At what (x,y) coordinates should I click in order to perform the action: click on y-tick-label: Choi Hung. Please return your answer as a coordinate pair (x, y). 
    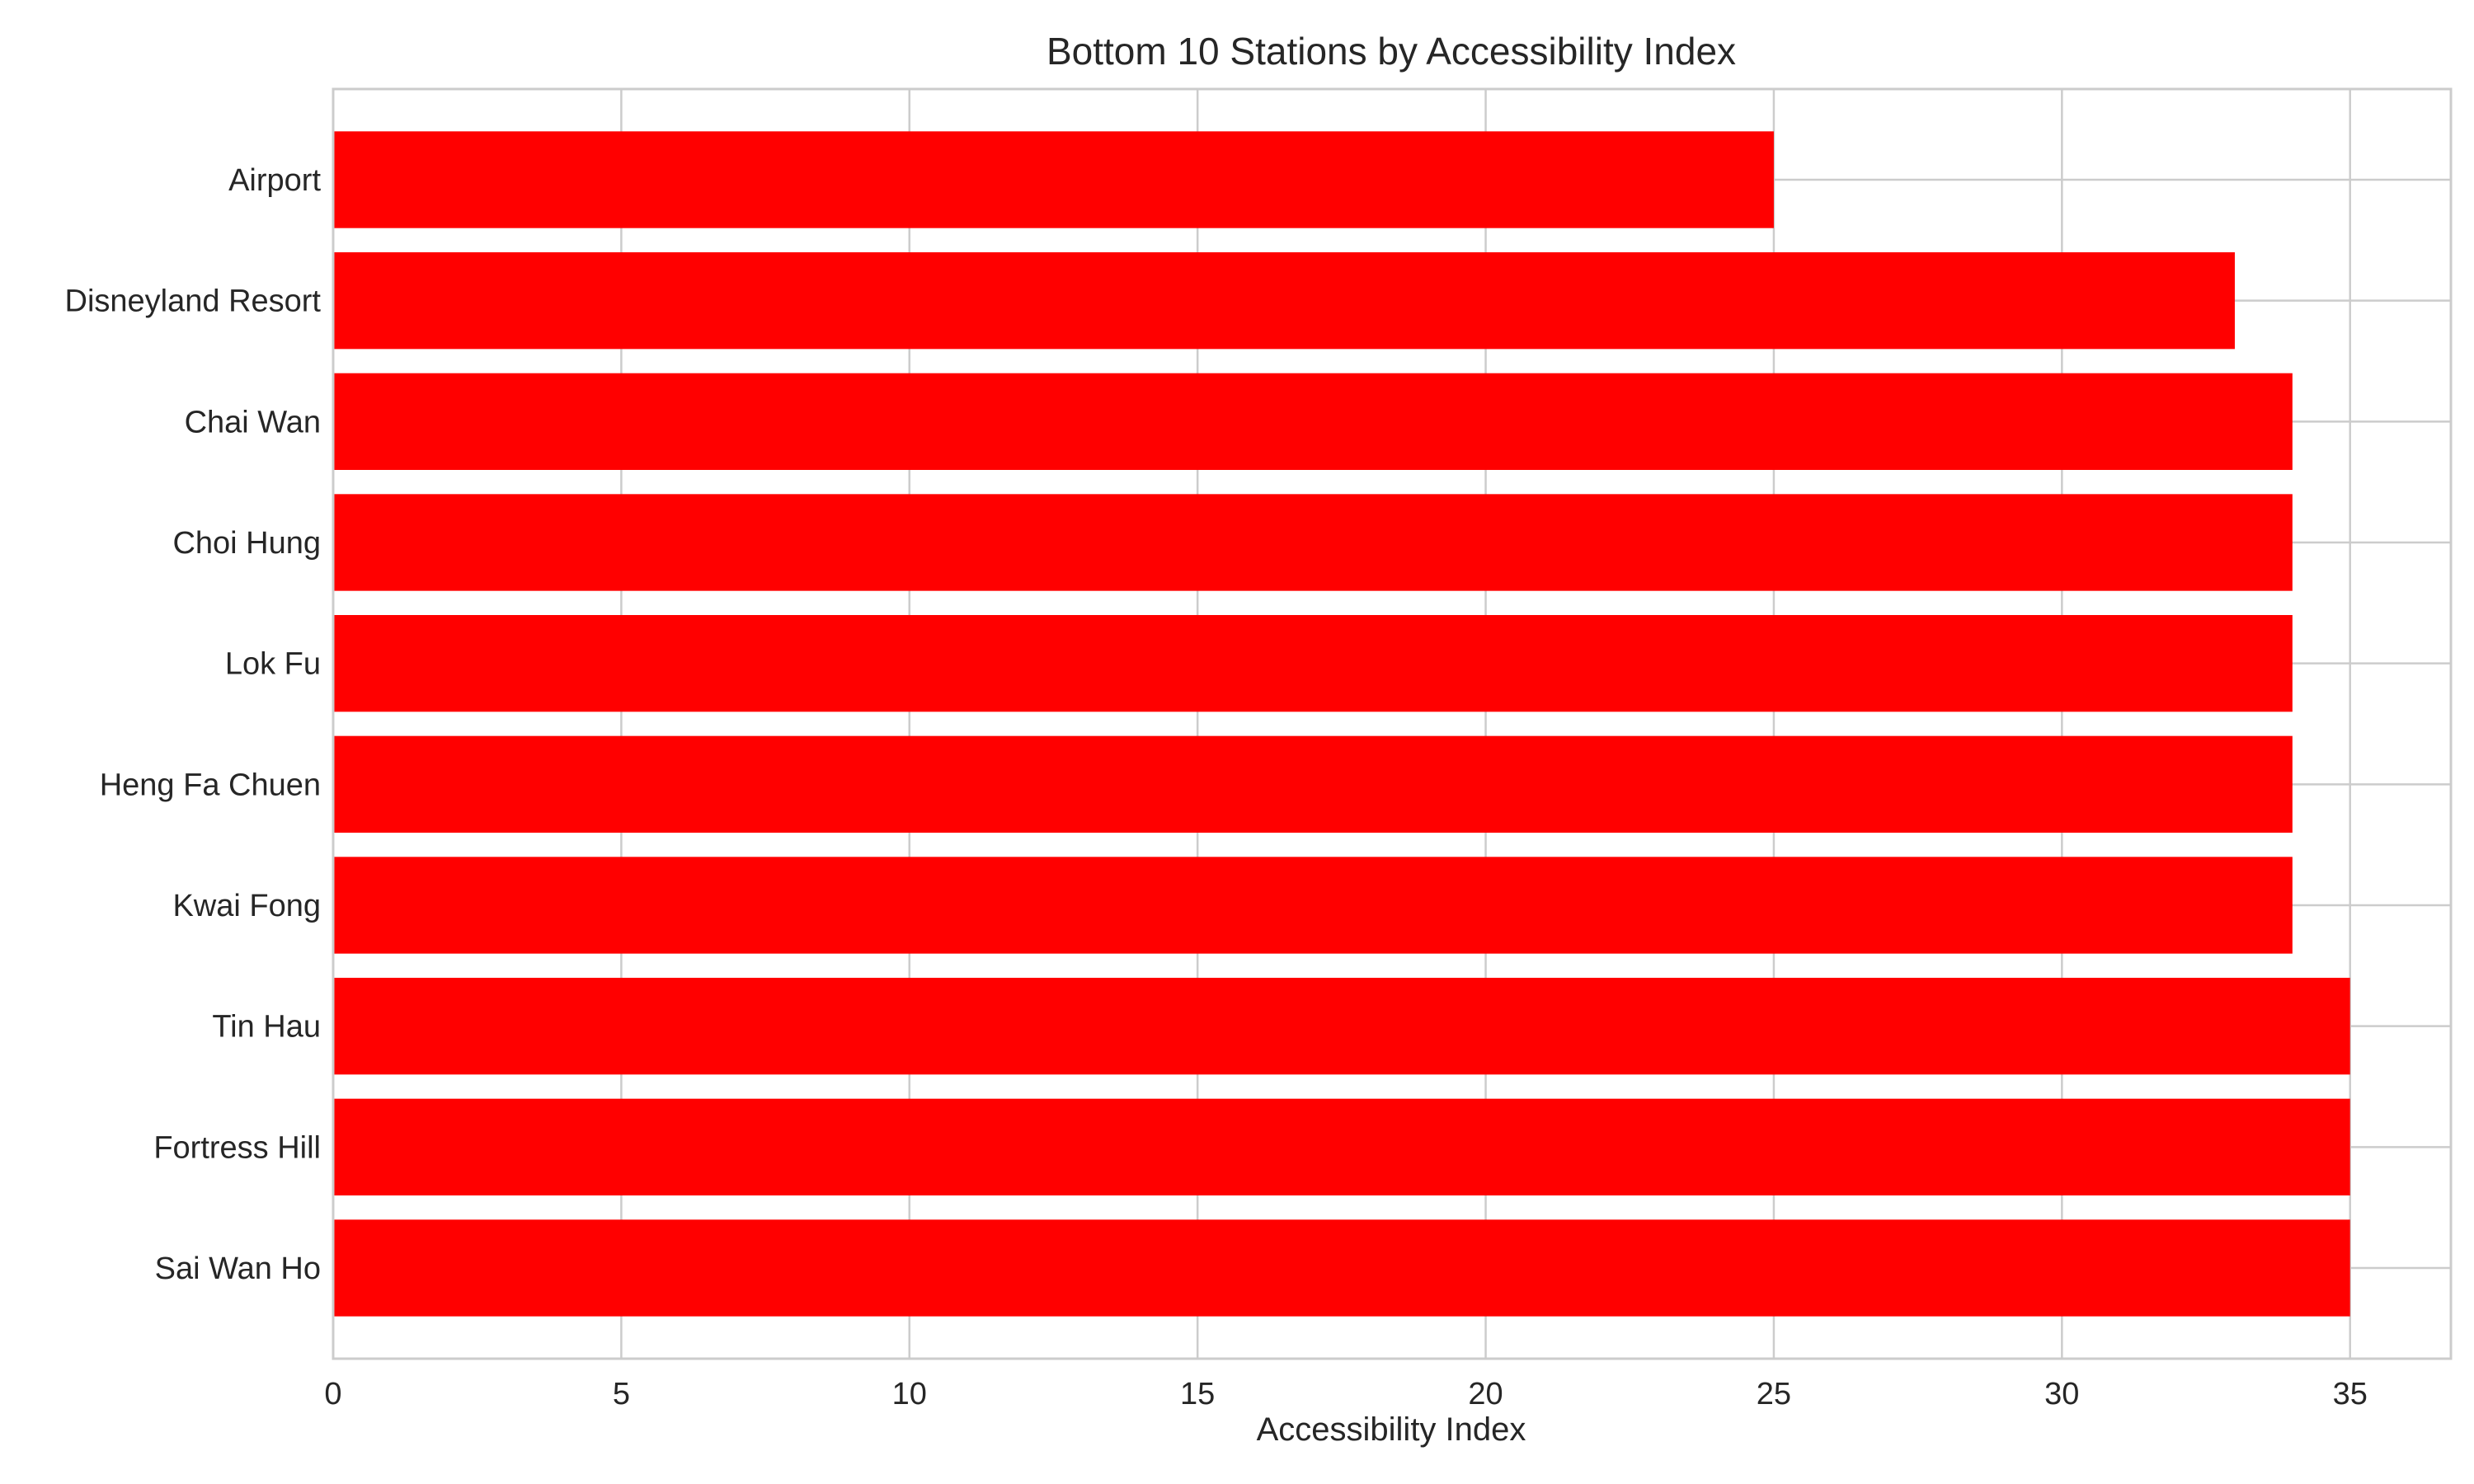
    Looking at the image, I should click on (246, 543).